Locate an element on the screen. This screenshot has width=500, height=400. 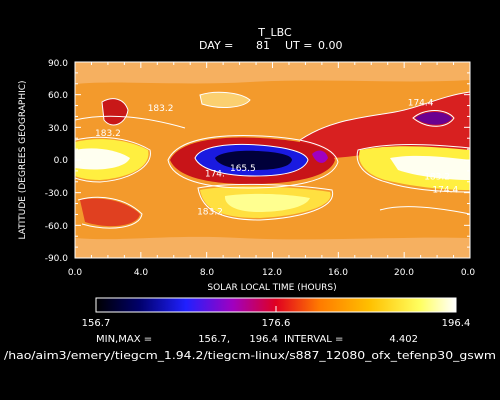
field-pale-south is located at coordinates (267, 202).